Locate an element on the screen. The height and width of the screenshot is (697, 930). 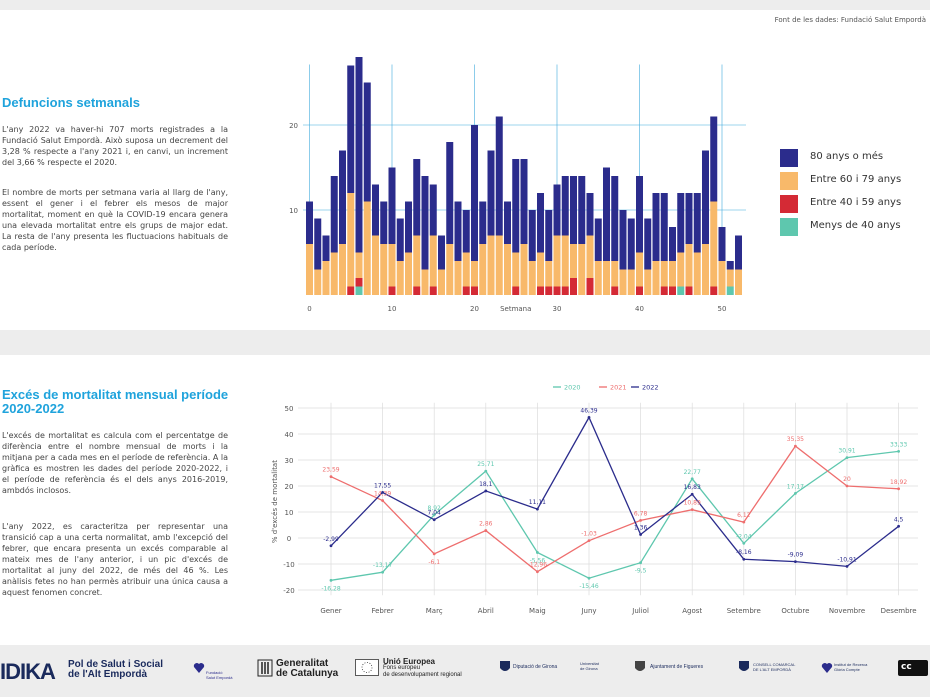
x-tick-label: 30 is located at coordinates (557, 309).